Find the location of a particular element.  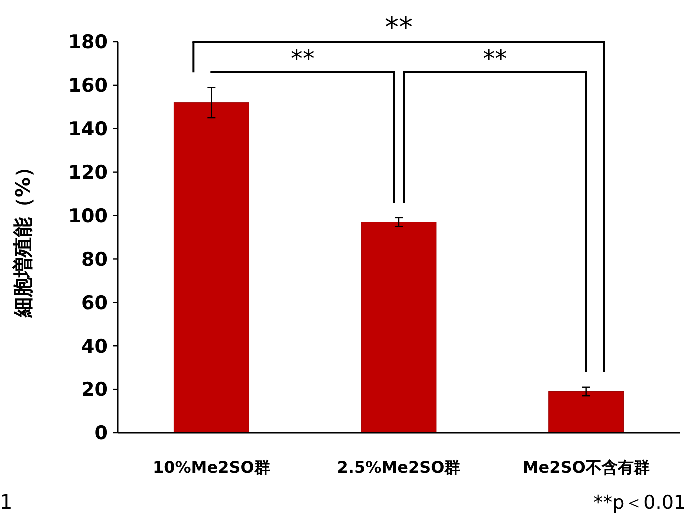

y-tick-label: 100 is located at coordinates (88, 216).